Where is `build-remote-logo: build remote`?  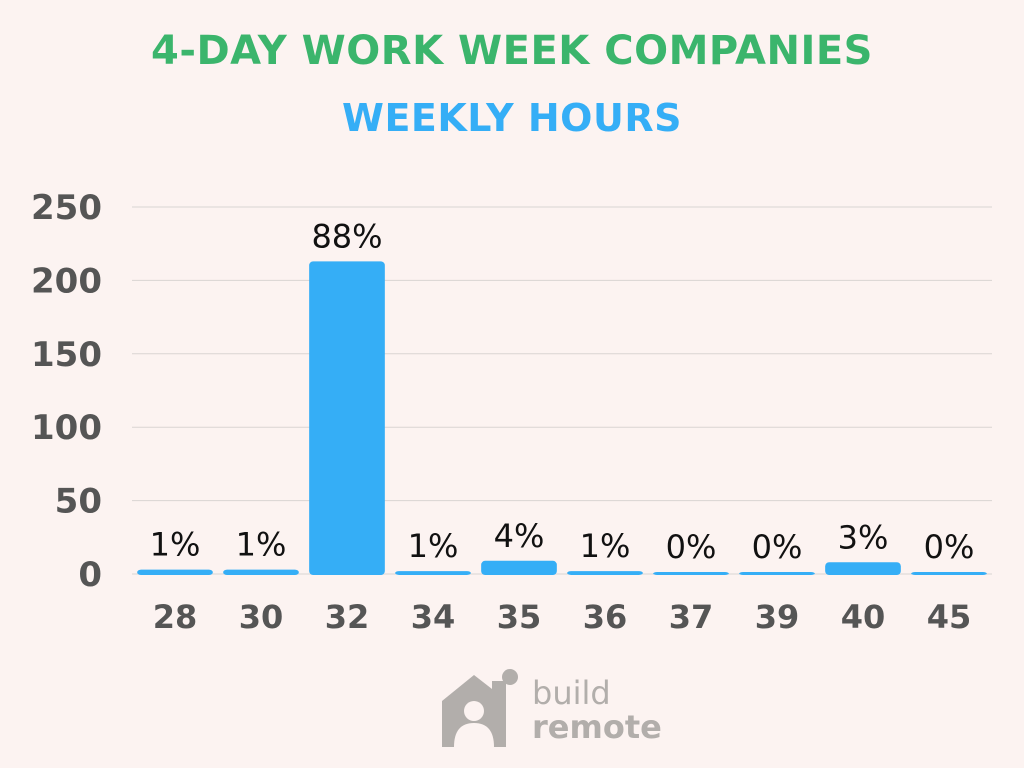 build-remote-logo: build remote is located at coordinates (555, 710).